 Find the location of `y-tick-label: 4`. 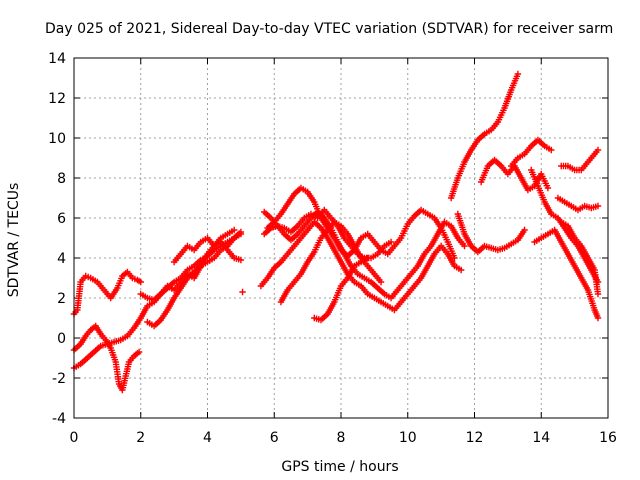

y-tick-label: 4 is located at coordinates (61, 259).